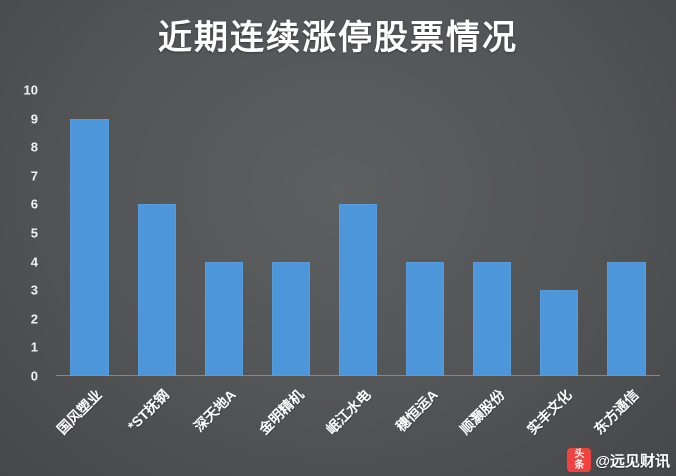 The width and height of the screenshot is (676, 476). What do you see at coordinates (482, 412) in the screenshot?
I see `x-axis-label: 顺灏股份` at bounding box center [482, 412].